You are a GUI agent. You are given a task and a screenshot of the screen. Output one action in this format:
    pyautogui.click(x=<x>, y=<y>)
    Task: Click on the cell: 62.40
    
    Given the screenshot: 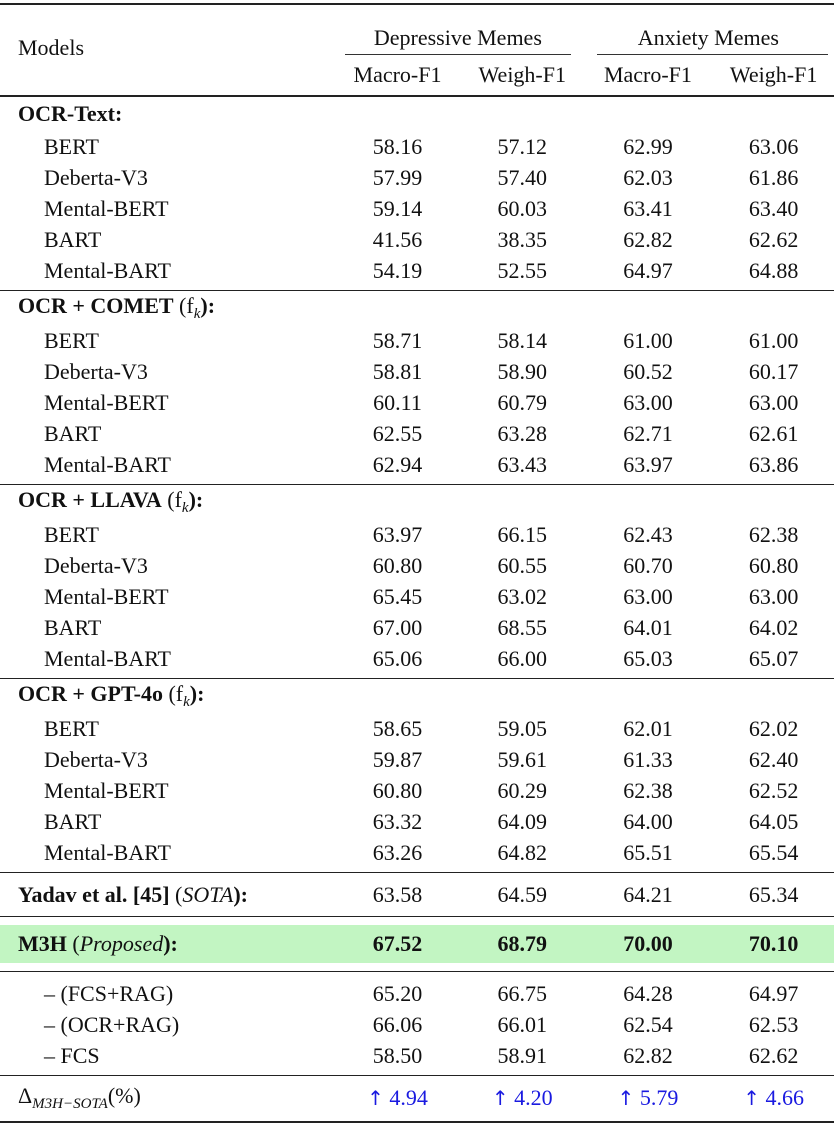 What is the action you would take?
    pyautogui.click(x=773, y=759)
    